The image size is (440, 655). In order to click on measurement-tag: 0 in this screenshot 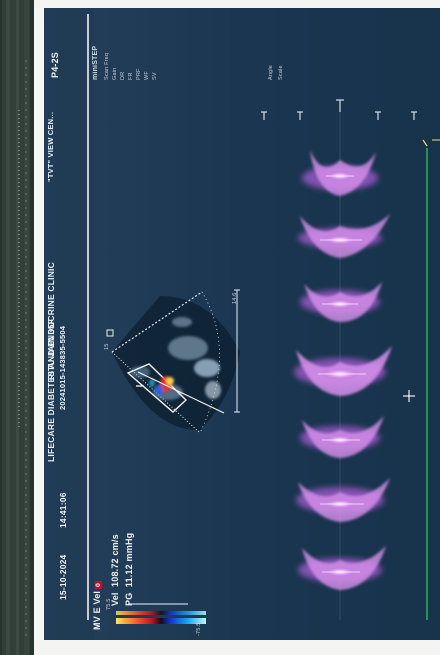, I will do `click(98, 585)`.